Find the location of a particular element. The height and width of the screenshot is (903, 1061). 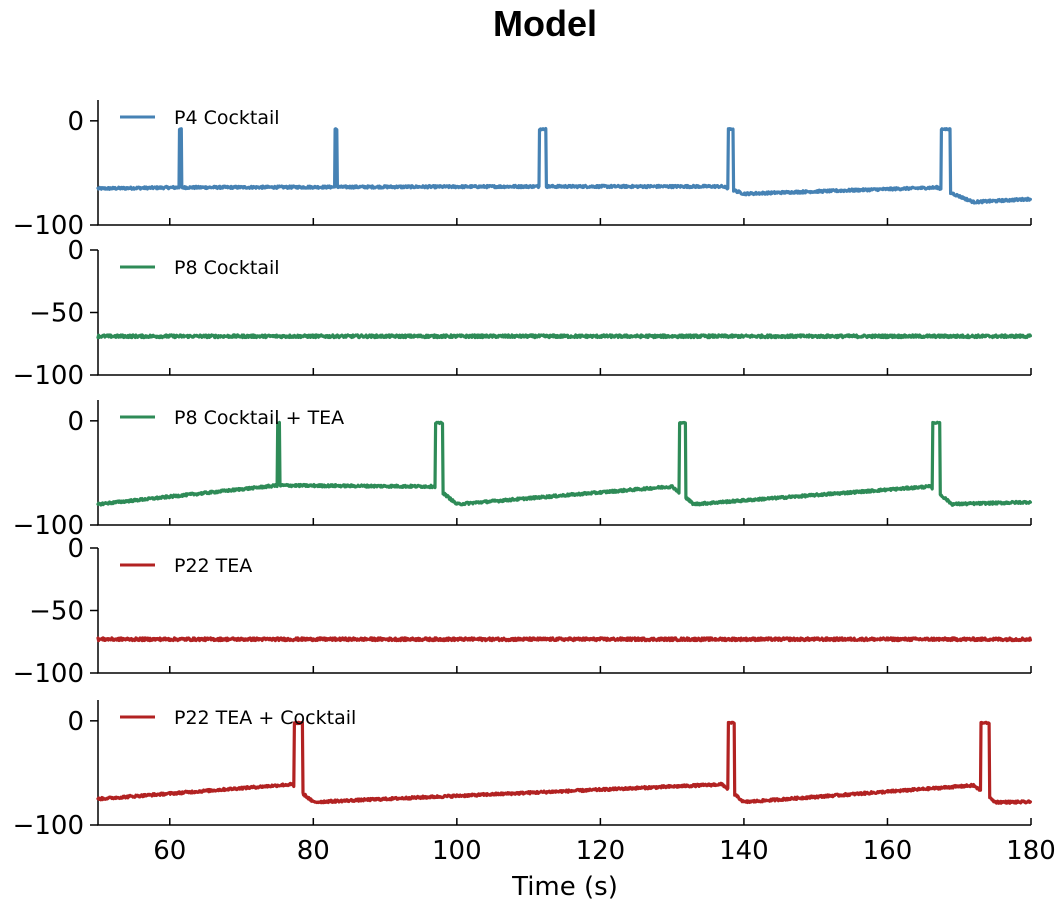

x-tick-label: 180 is located at coordinates (1031, 851).